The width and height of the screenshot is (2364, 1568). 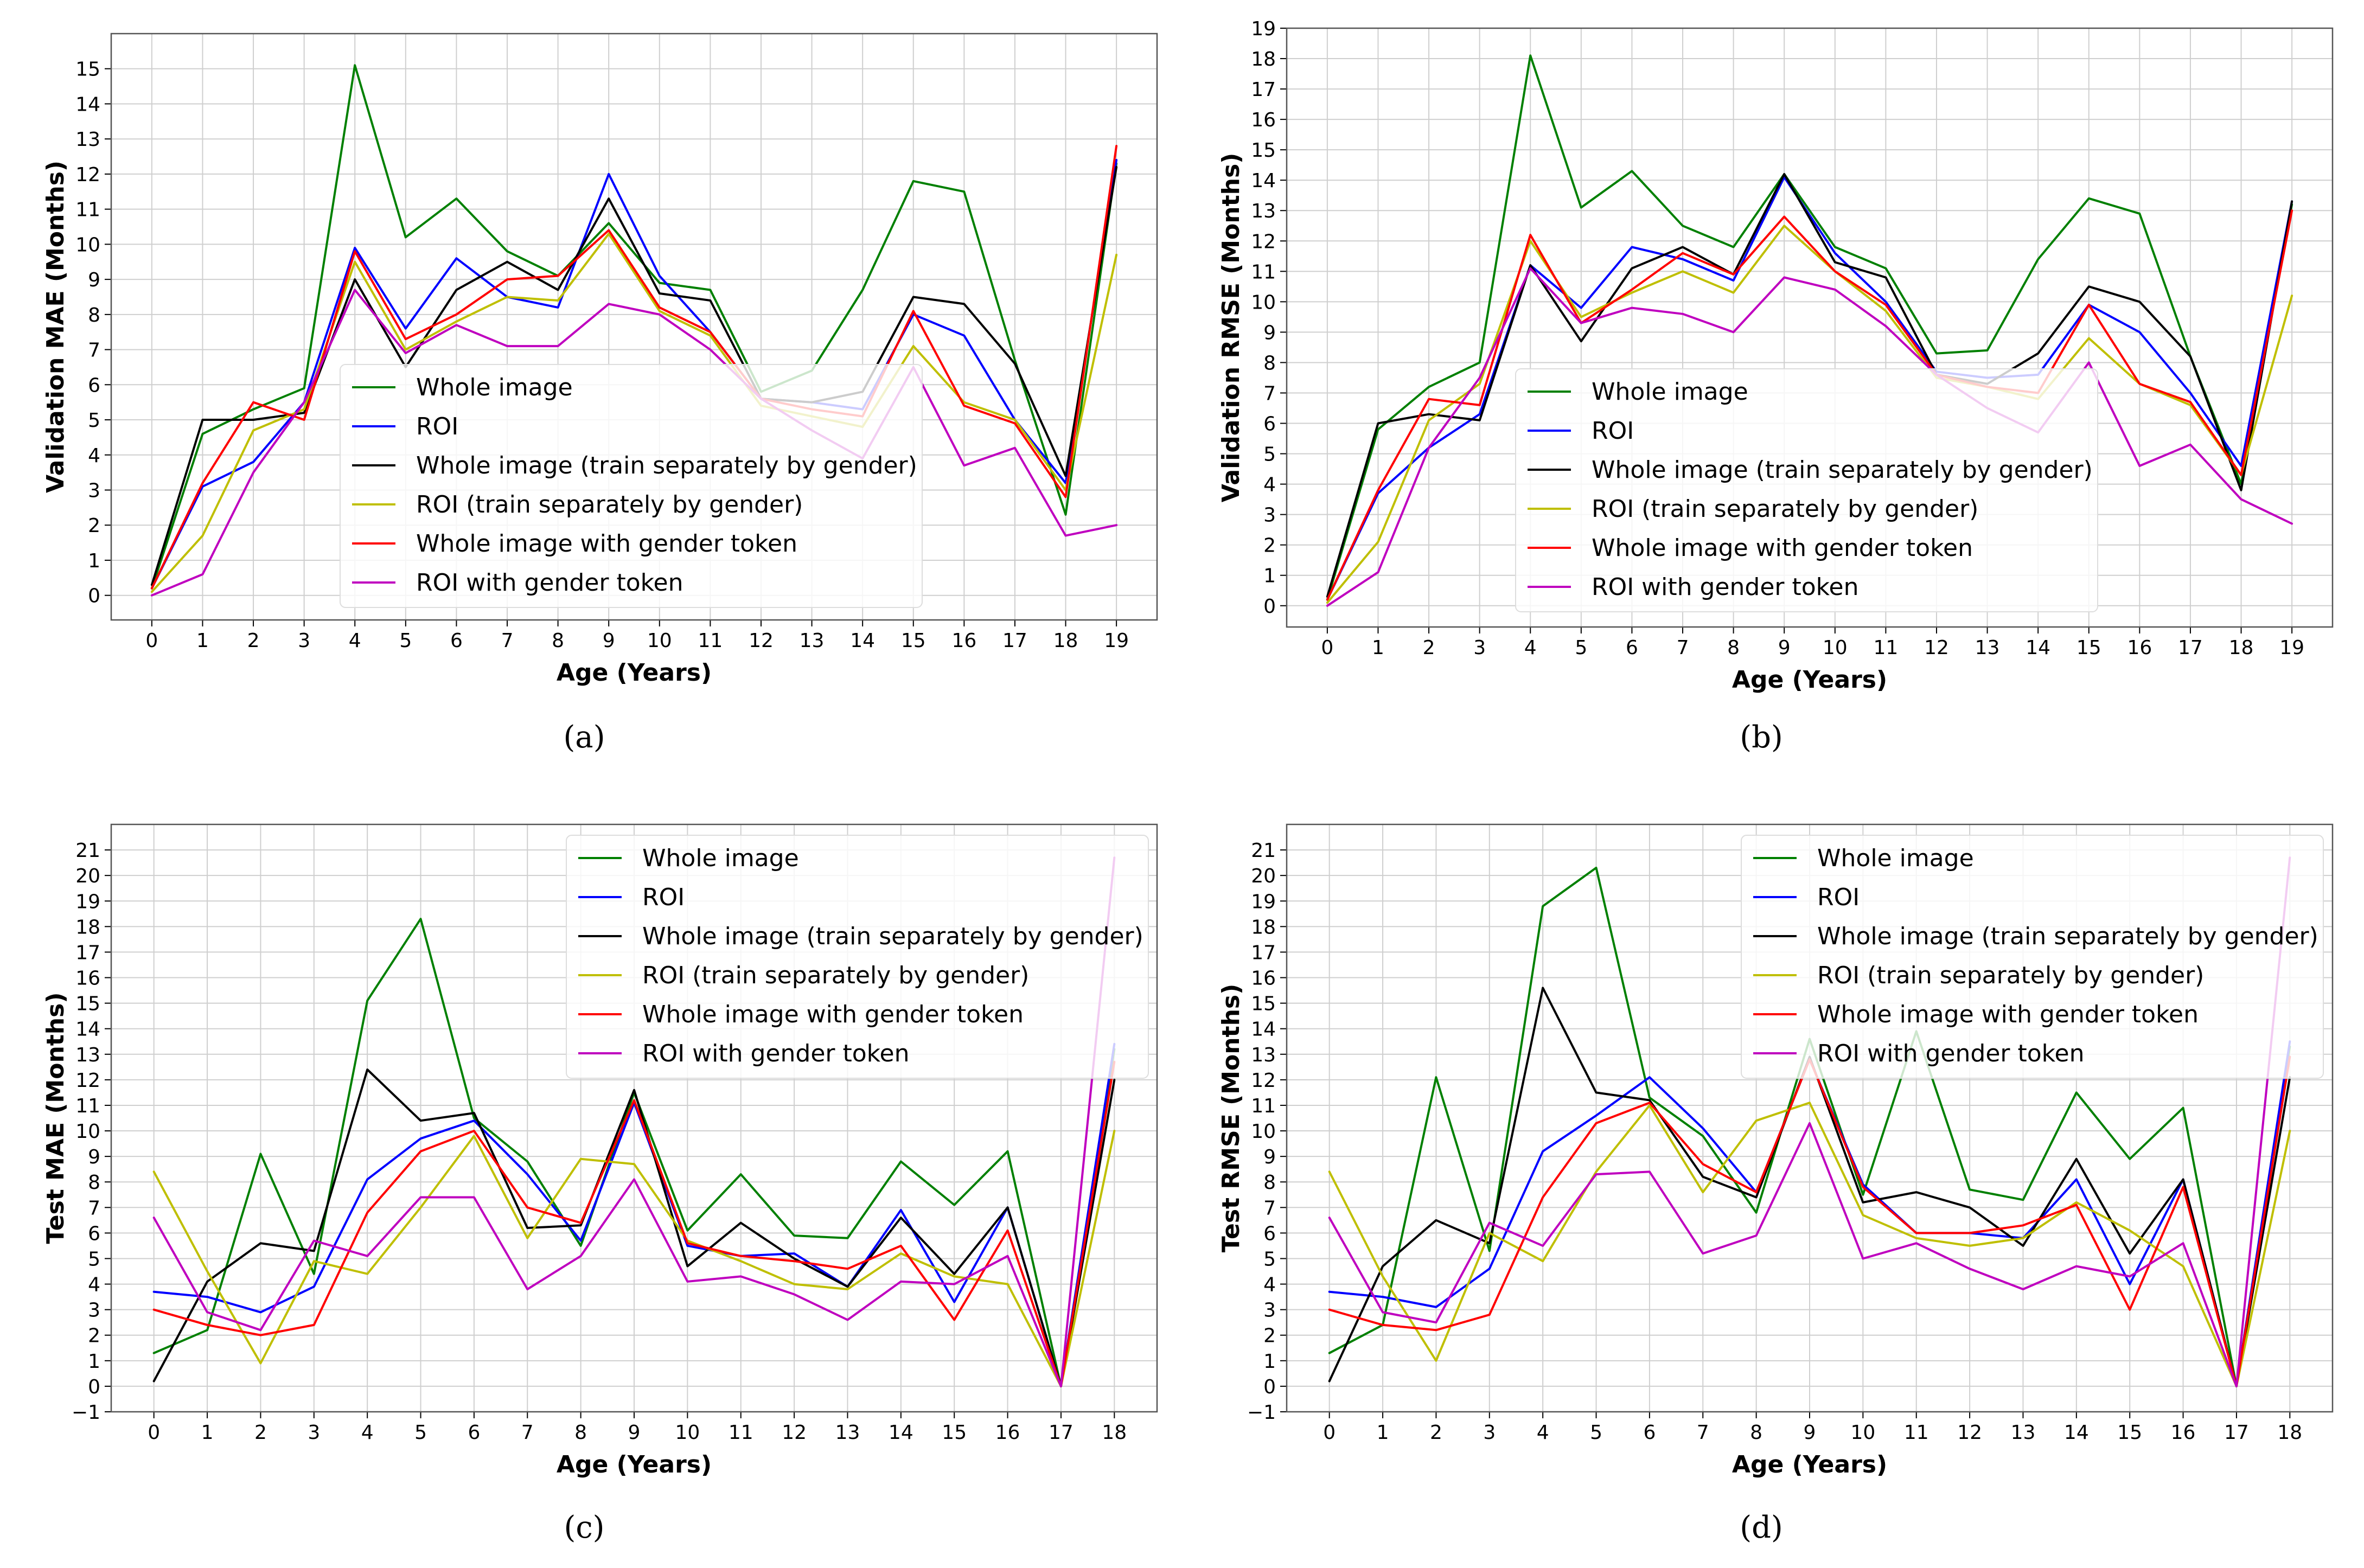 What do you see at coordinates (86, 1412) in the screenshot?
I see `y-tick-label: −1` at bounding box center [86, 1412].